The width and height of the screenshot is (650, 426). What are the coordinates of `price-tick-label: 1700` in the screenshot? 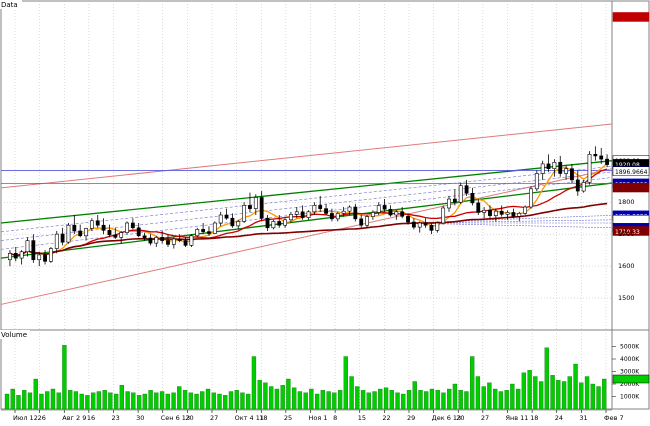 It's located at (626, 234).